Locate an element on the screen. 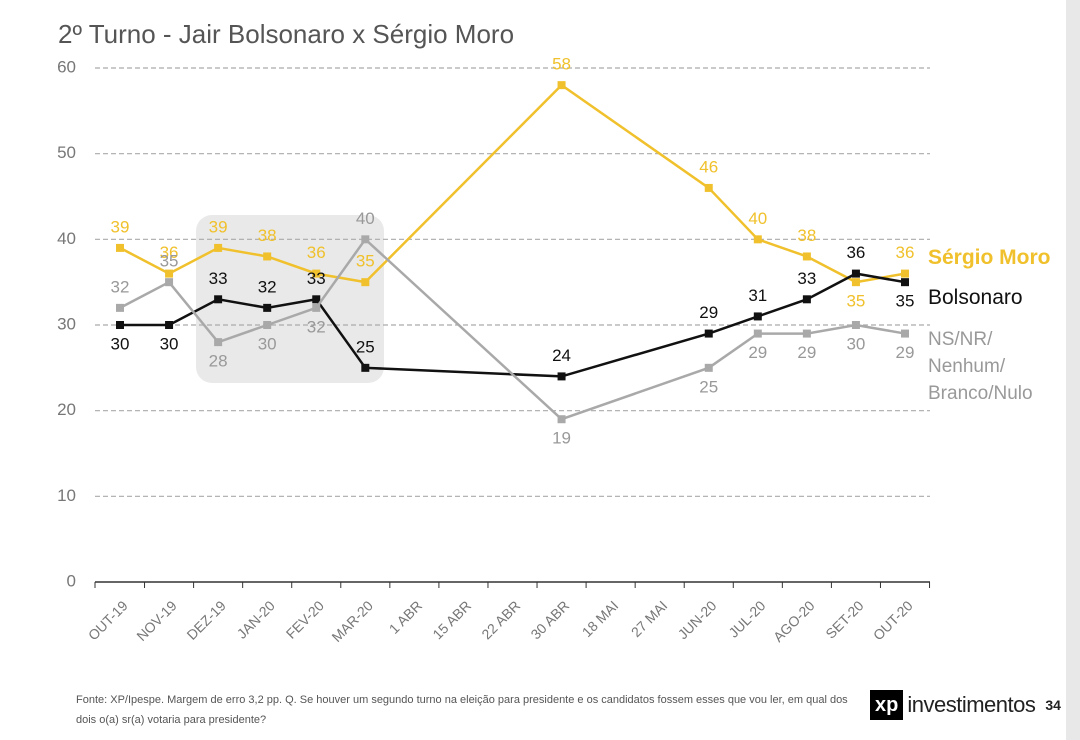 The height and width of the screenshot is (740, 1080). x-tick-label: 18 MAI is located at coordinates (600, 618).